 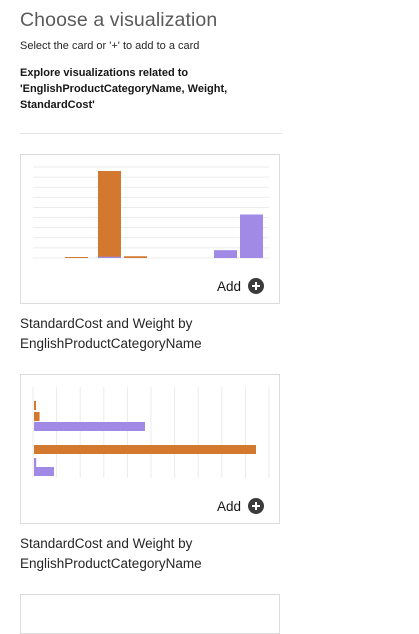 I want to click on panel-subtitle: Select the card or '+' to add to a card, so click(x=110, y=46).